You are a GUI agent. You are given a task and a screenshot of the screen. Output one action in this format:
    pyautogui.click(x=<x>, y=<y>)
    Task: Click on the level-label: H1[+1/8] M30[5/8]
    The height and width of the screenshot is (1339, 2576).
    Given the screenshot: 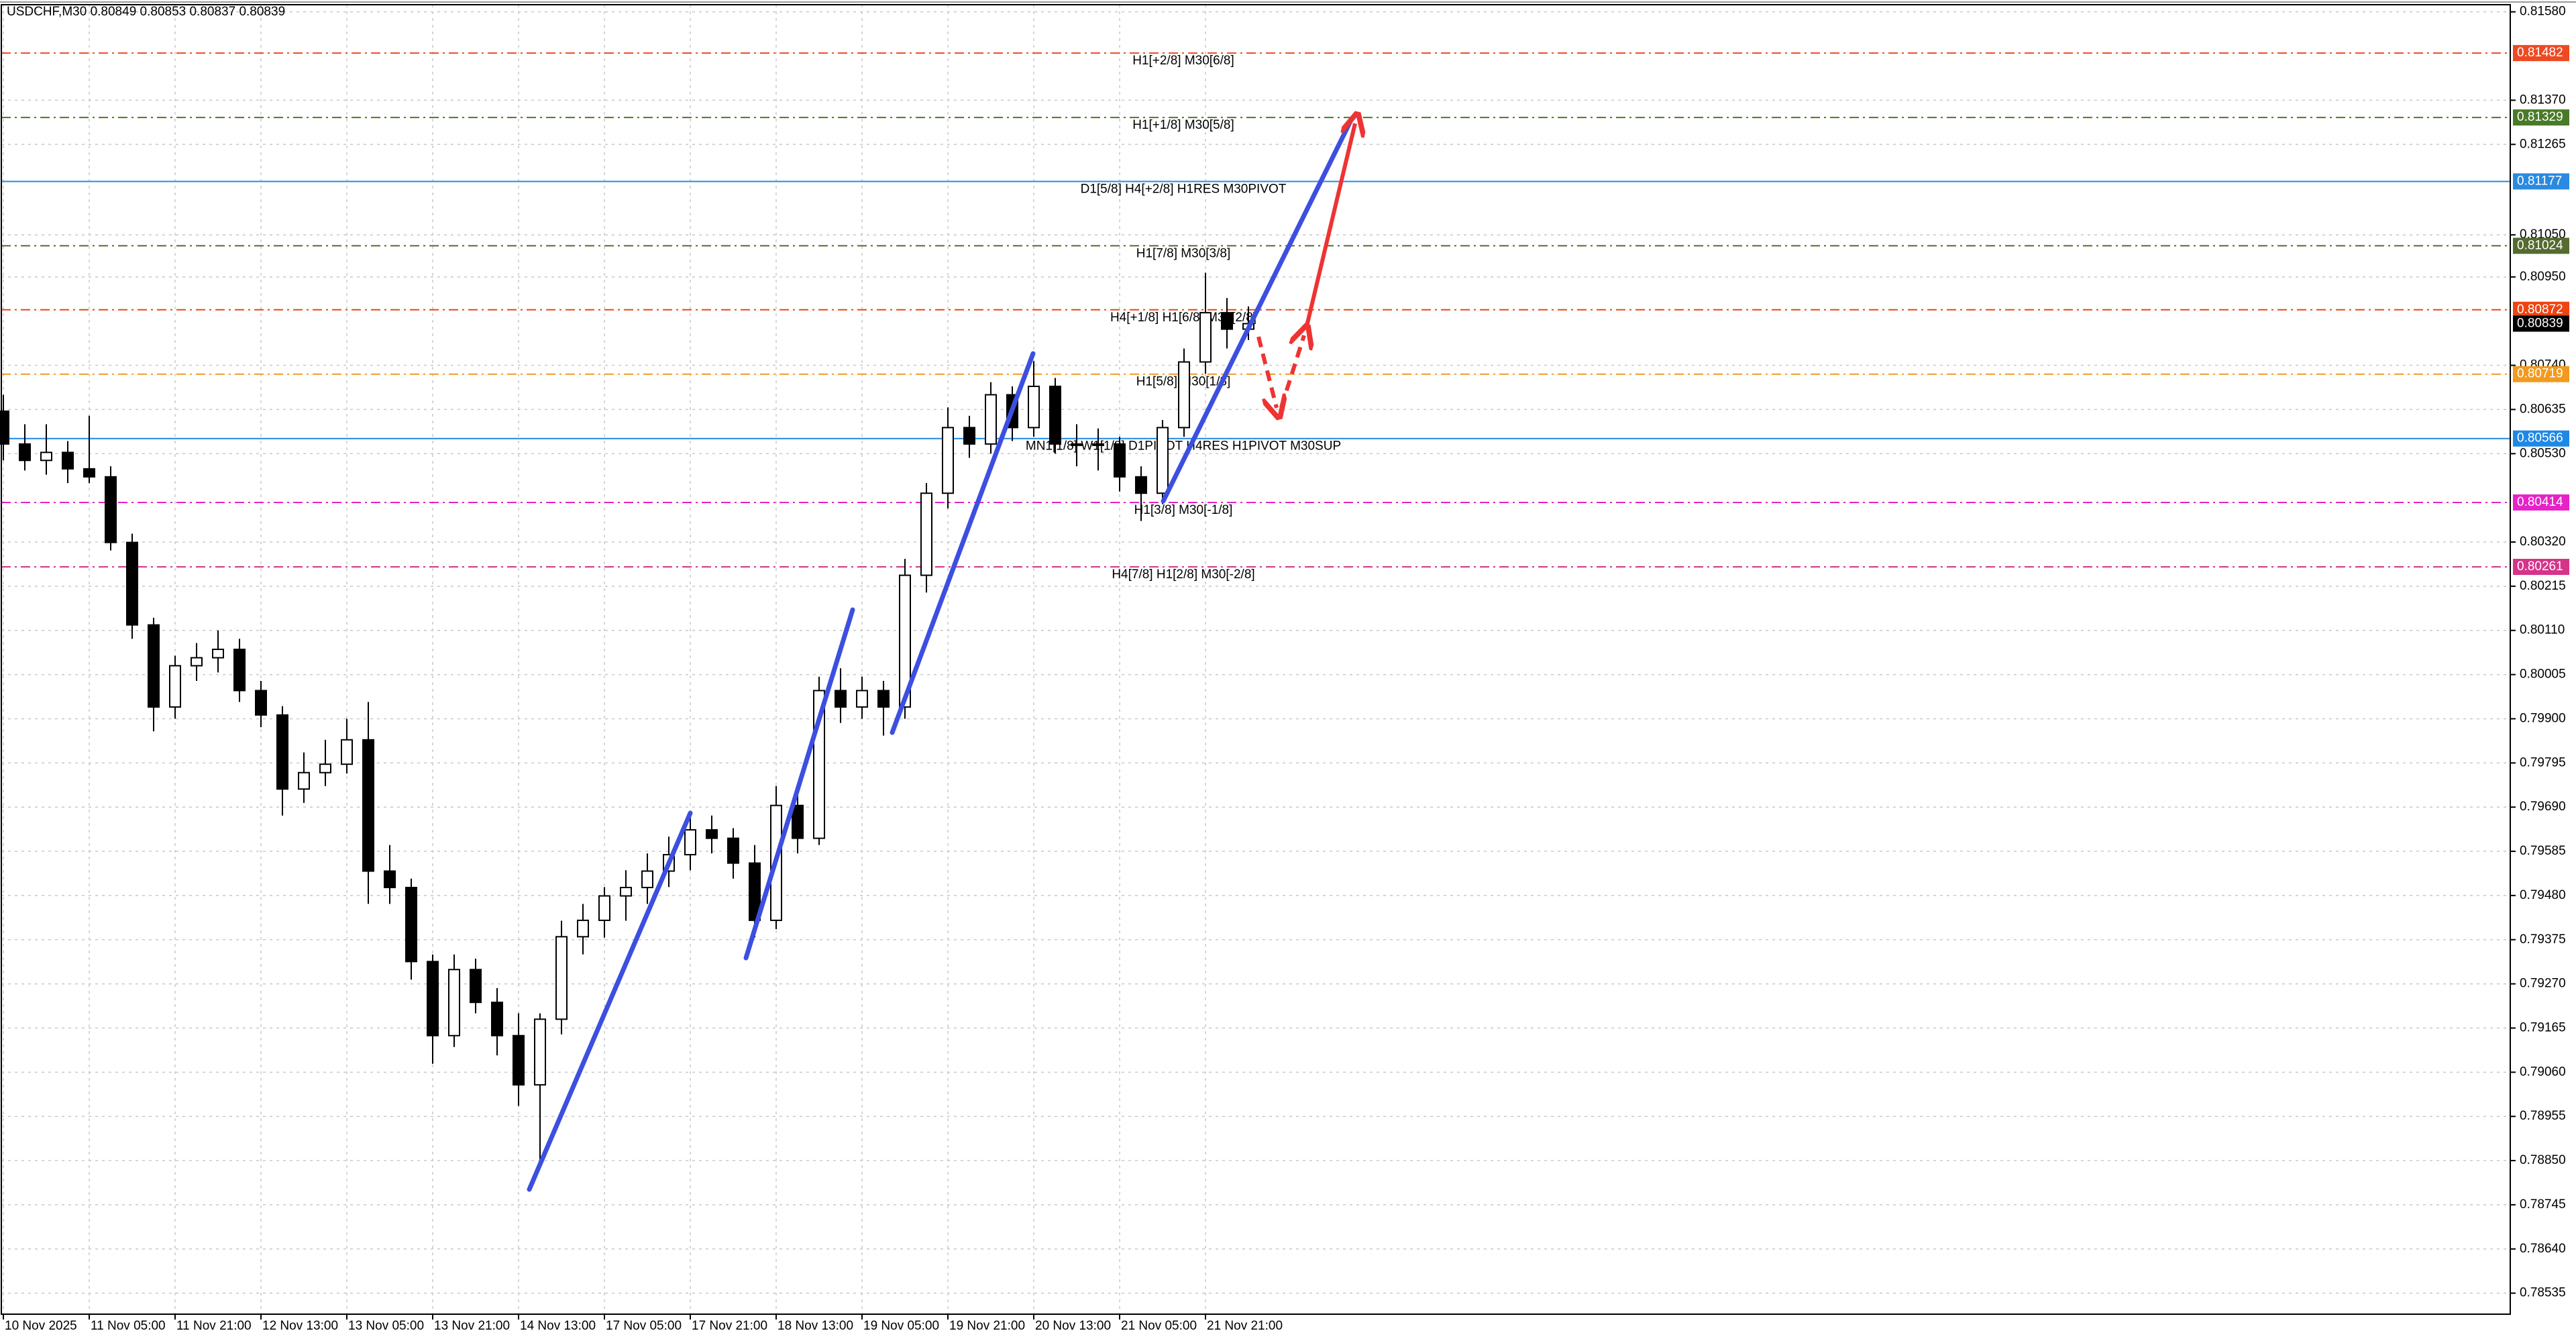 What is the action you would take?
    pyautogui.click(x=1183, y=125)
    